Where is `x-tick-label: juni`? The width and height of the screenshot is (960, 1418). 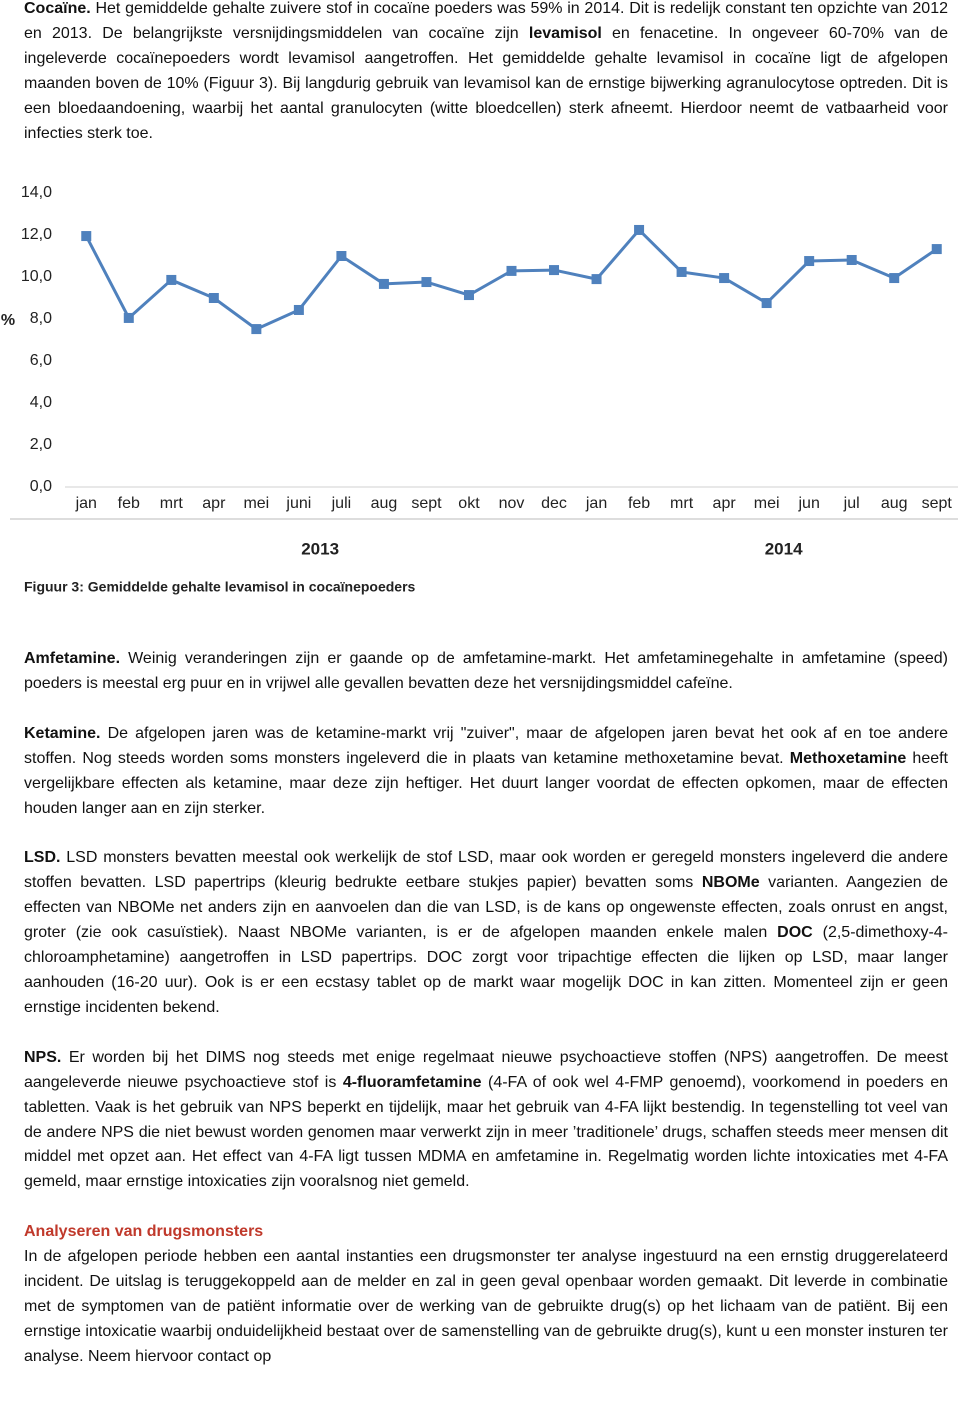
x-tick-label: juni is located at coordinates (298, 503).